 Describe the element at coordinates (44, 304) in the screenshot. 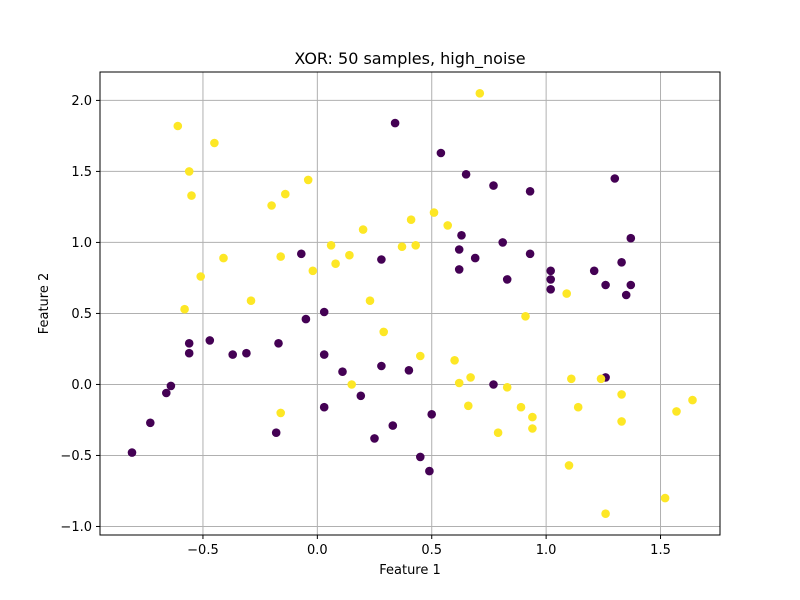

I see `y-axis-label: Feature 2` at that location.